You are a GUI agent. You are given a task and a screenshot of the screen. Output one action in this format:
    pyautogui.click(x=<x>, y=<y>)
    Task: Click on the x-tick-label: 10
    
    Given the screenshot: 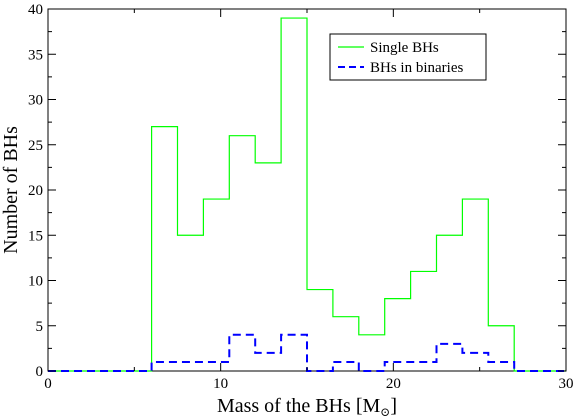 What is the action you would take?
    pyautogui.click(x=220, y=384)
    